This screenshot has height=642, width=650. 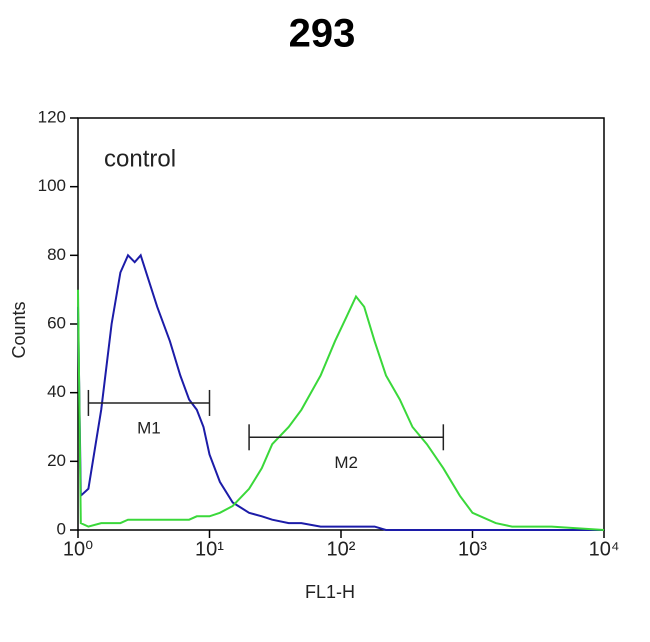 I want to click on y-tick-label: 80, so click(x=56, y=254).